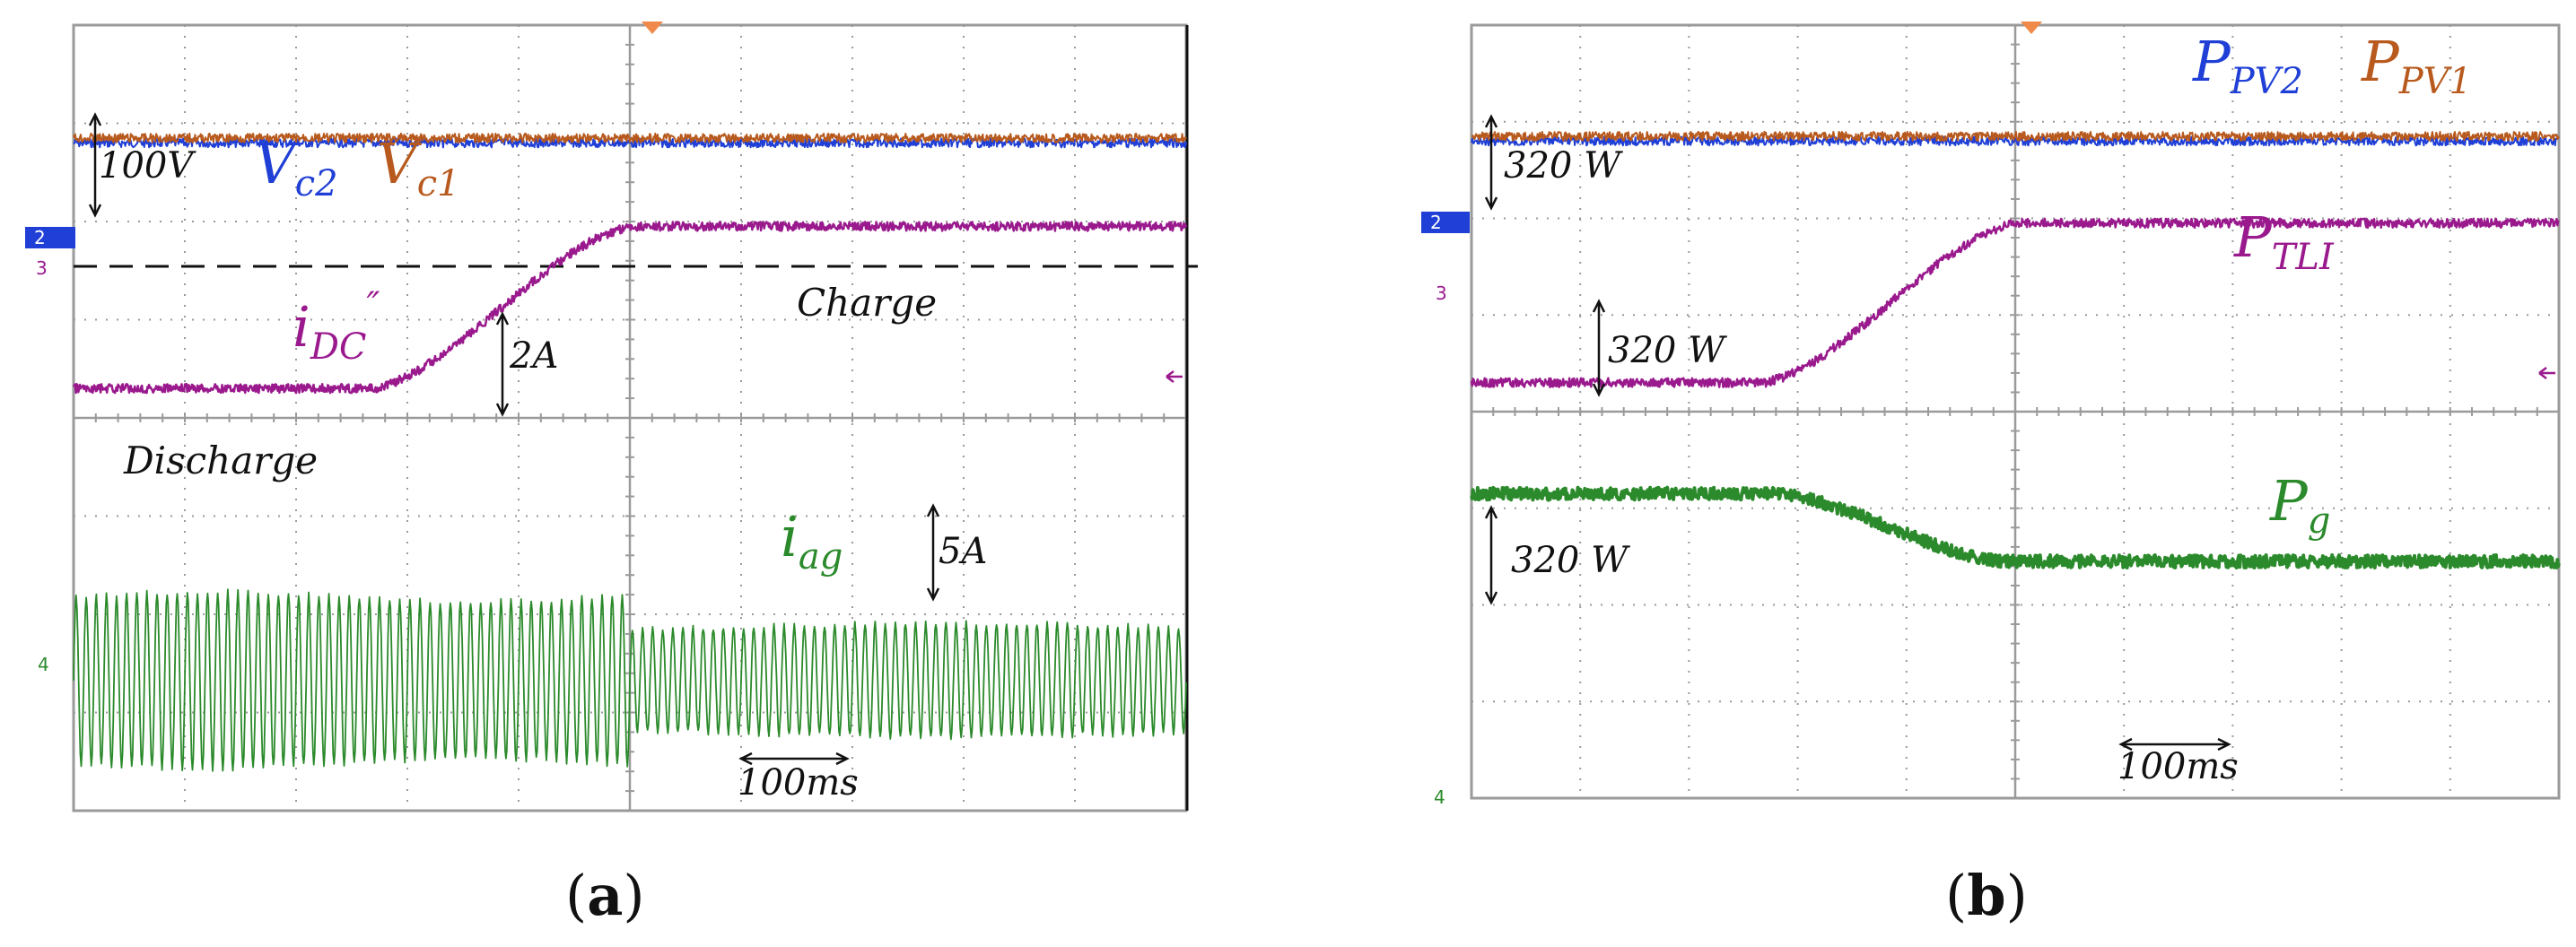 Image resolution: width=2576 pixels, height=947 pixels. I want to click on time-scale-arrow-a, so click(794, 759).